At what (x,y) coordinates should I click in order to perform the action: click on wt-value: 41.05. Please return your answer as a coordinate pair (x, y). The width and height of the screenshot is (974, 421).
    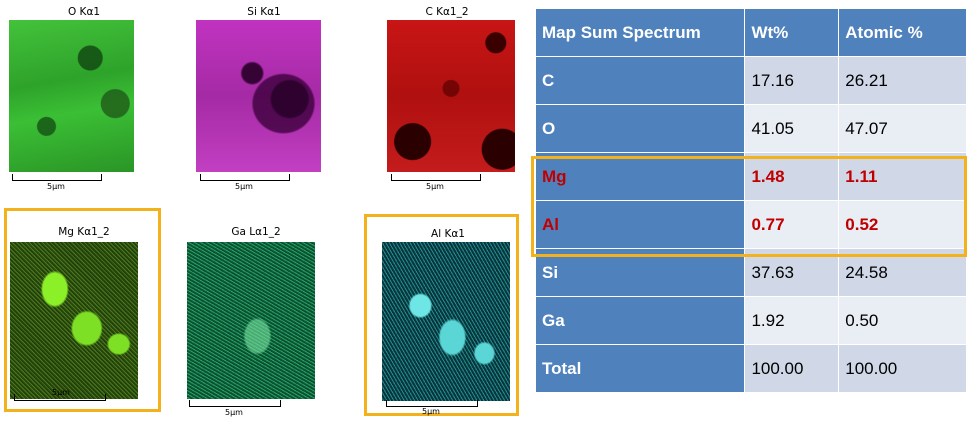
    Looking at the image, I should click on (792, 128).